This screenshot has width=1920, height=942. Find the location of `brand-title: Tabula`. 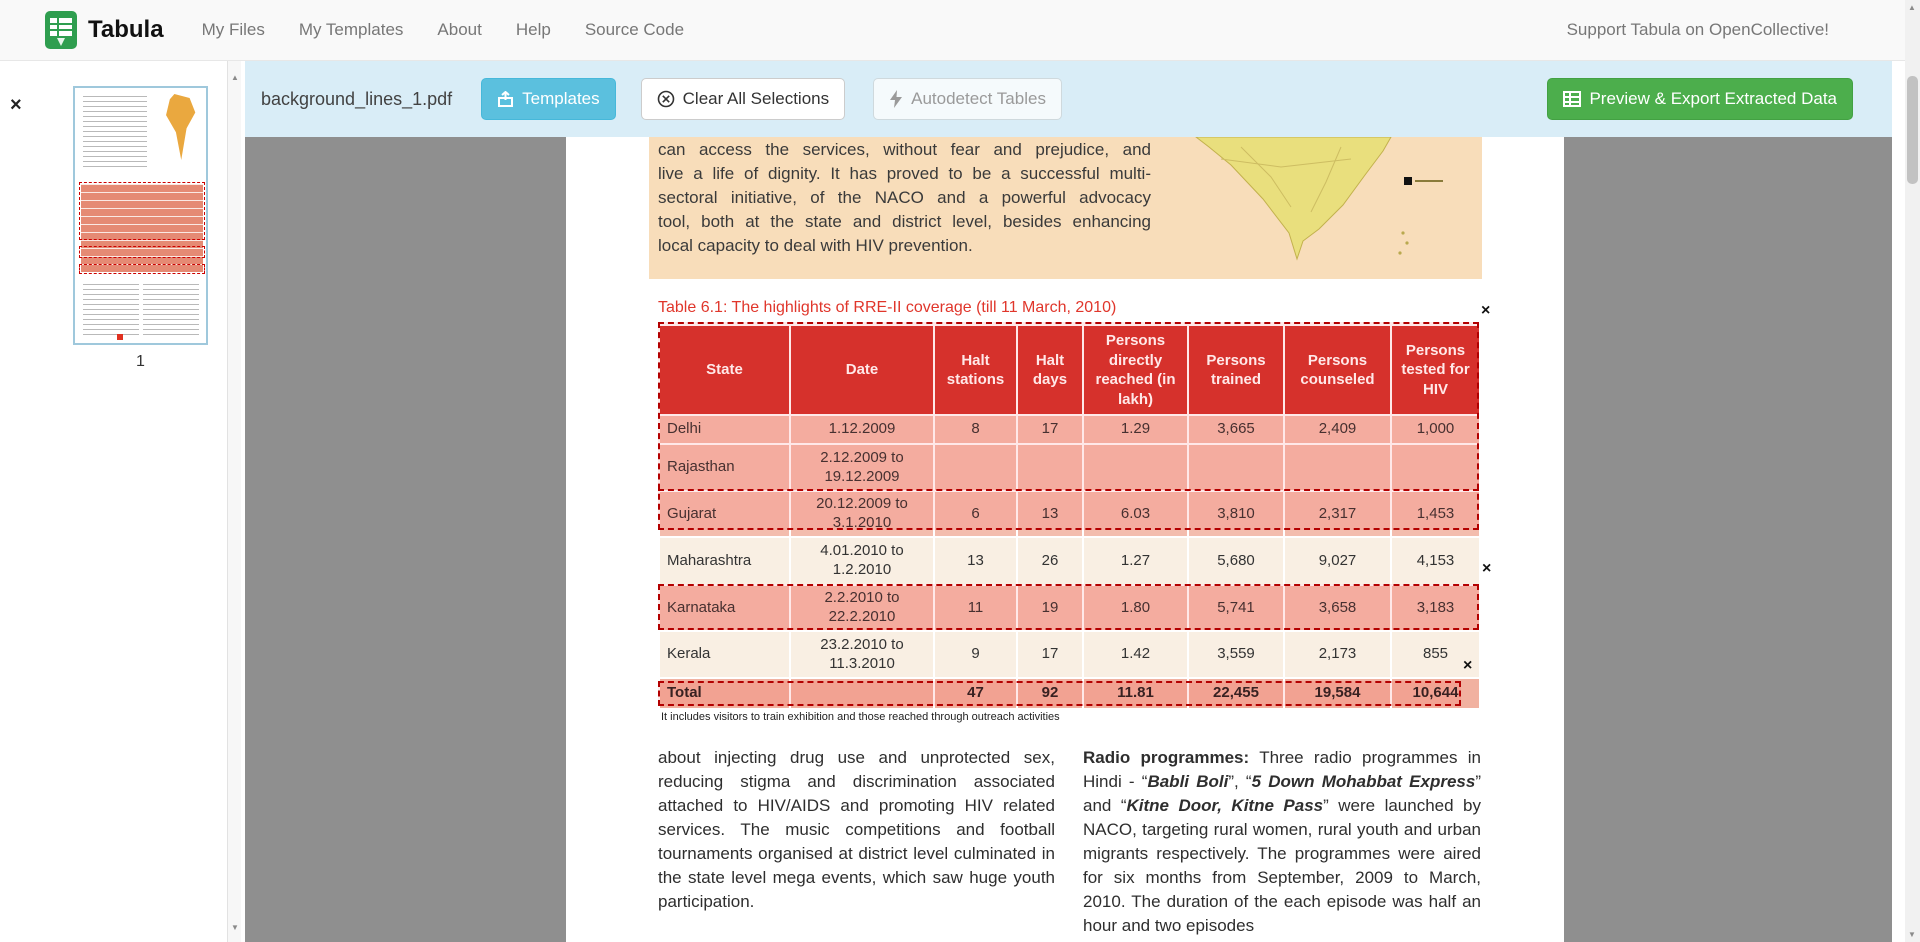

brand-title: Tabula is located at coordinates (126, 29).